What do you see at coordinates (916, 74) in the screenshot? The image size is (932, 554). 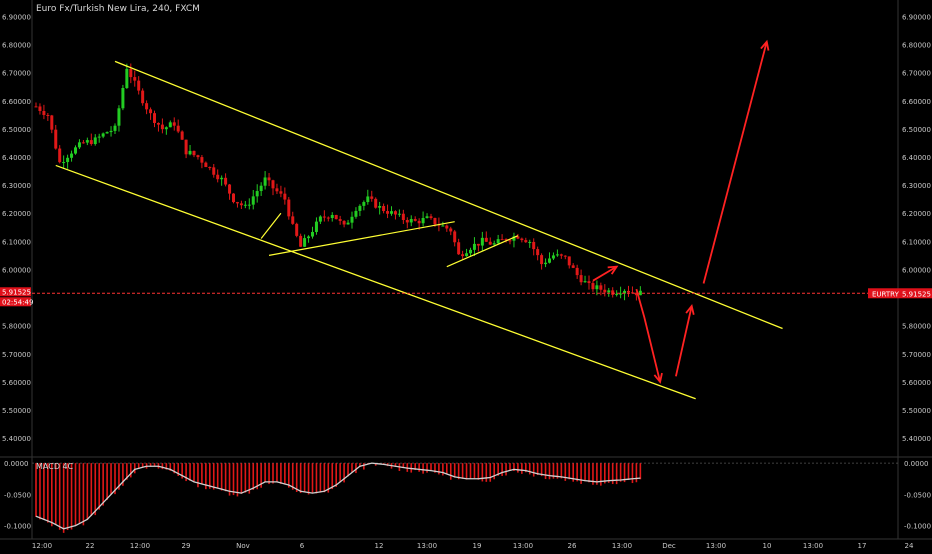 I see `y-tick-label-right: 6.70000` at bounding box center [916, 74].